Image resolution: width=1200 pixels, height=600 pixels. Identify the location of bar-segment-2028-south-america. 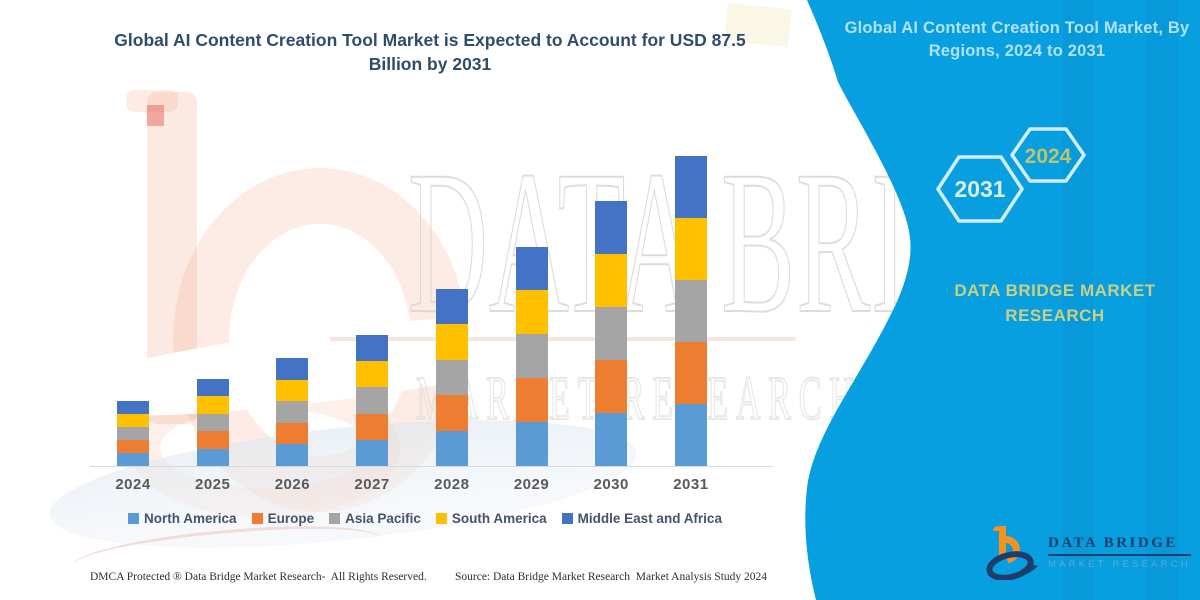
(451, 342).